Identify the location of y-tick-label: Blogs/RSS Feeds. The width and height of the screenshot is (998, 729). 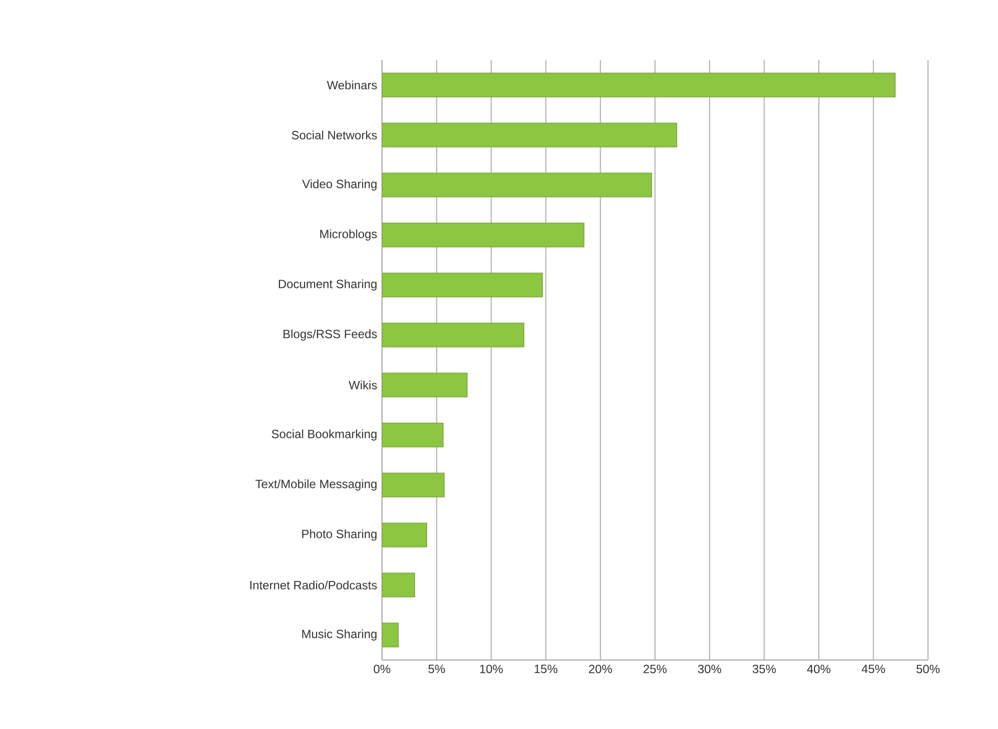
(330, 335).